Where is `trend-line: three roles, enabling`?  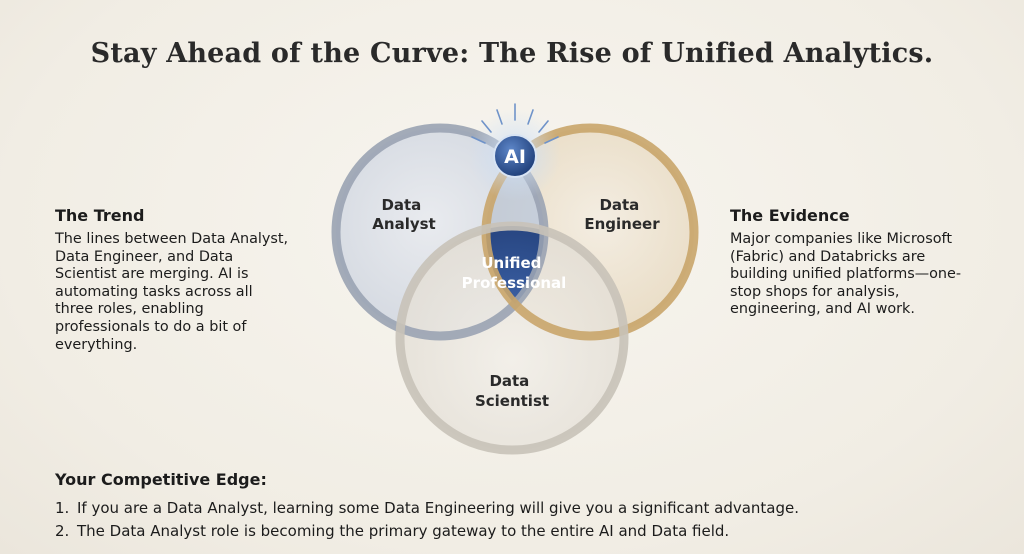 trend-line: three roles, enabling is located at coordinates (129, 309).